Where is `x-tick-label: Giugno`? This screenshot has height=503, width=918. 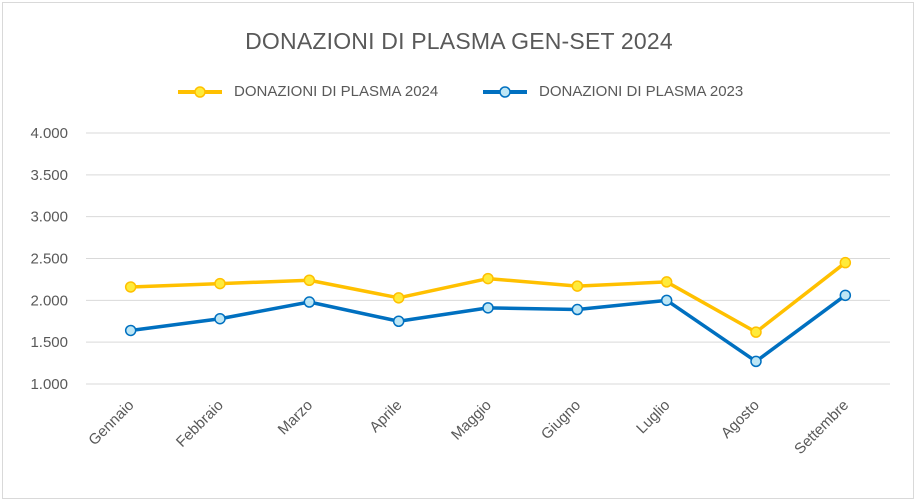
x-tick-label: Giugno is located at coordinates (561, 420).